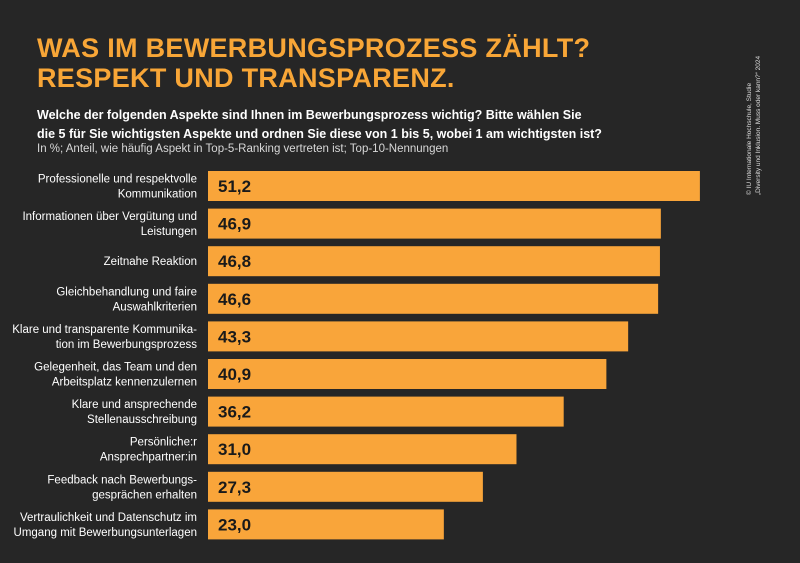 The image size is (800, 563). Describe the element at coordinates (234, 412) in the screenshot. I see `data-label: 36,2` at that location.